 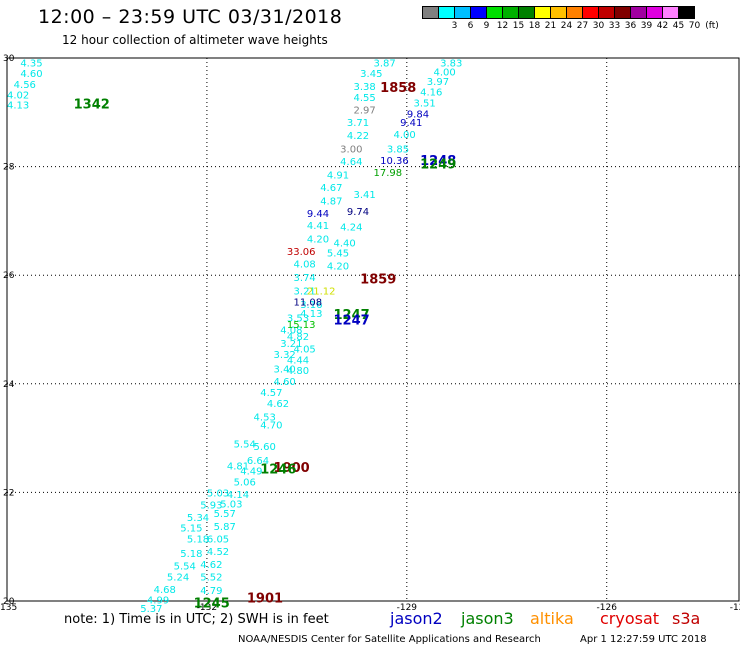 What do you see at coordinates (358, 136) in the screenshot?
I see `wave-height-label: 4.22` at bounding box center [358, 136].